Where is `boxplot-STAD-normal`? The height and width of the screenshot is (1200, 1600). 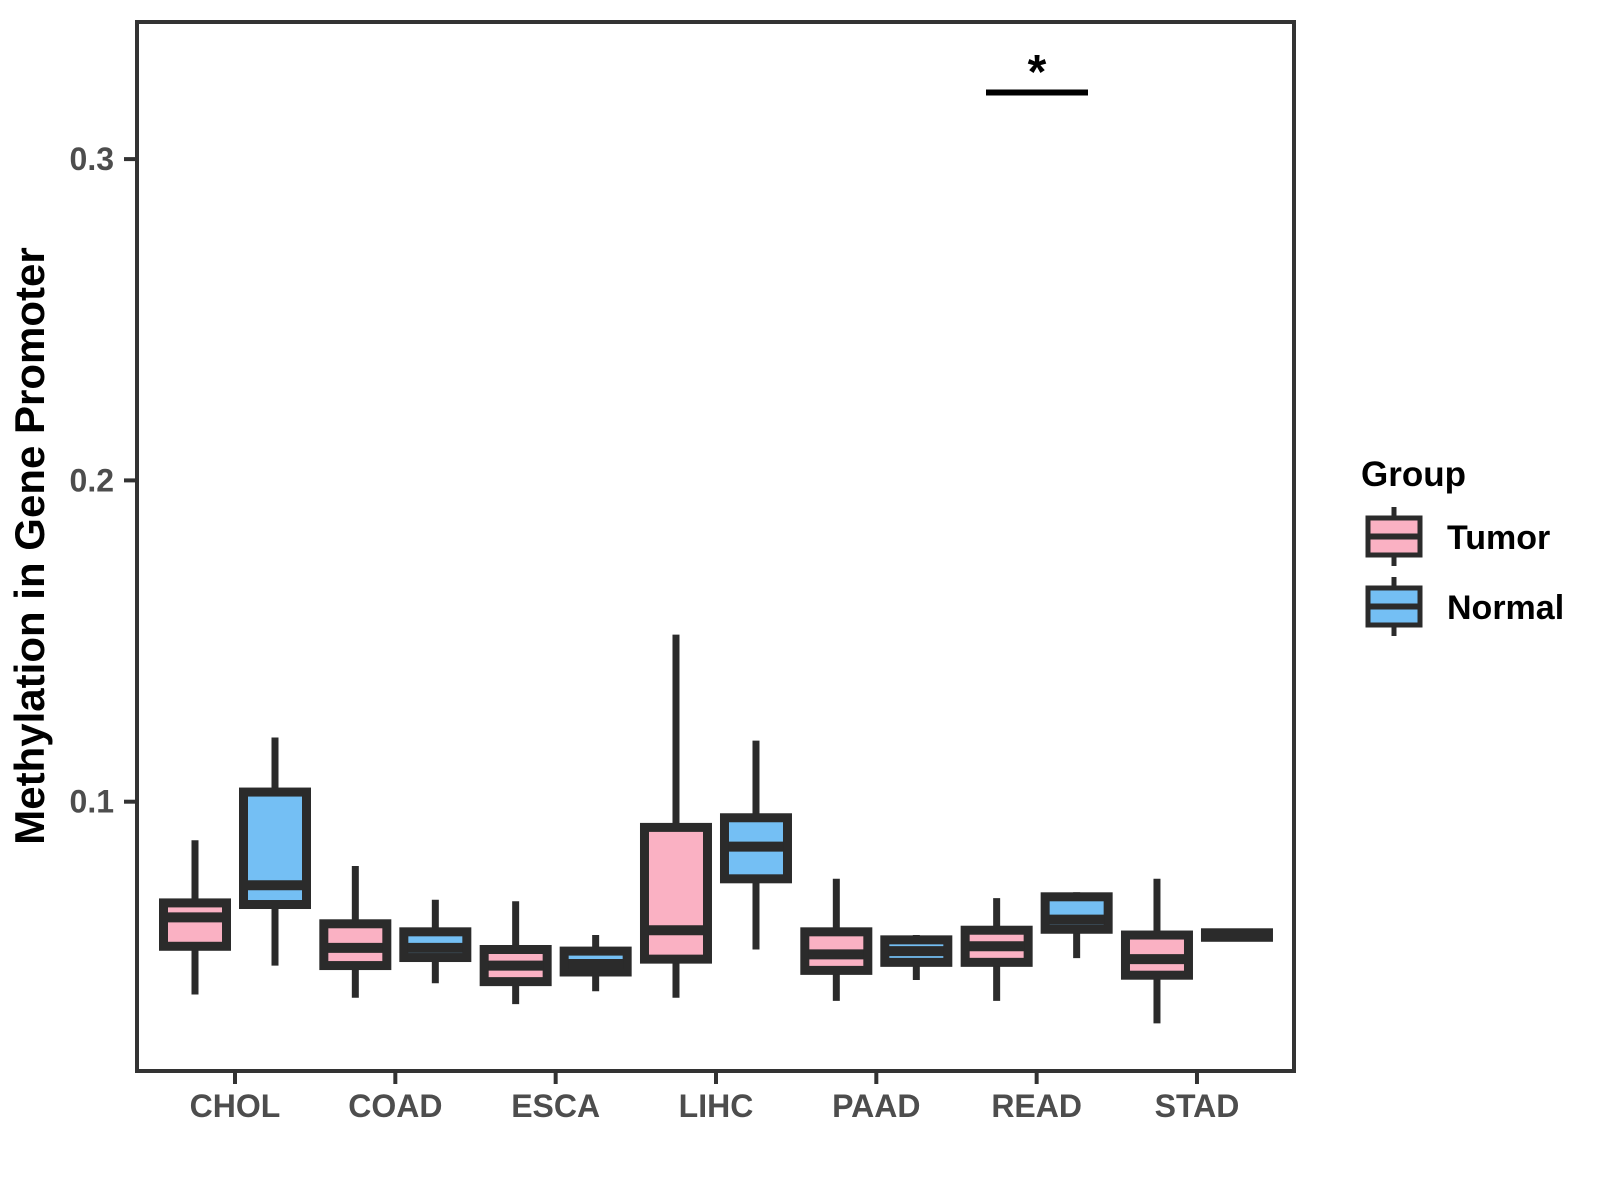
boxplot-STAD-normal is located at coordinates (1236, 935).